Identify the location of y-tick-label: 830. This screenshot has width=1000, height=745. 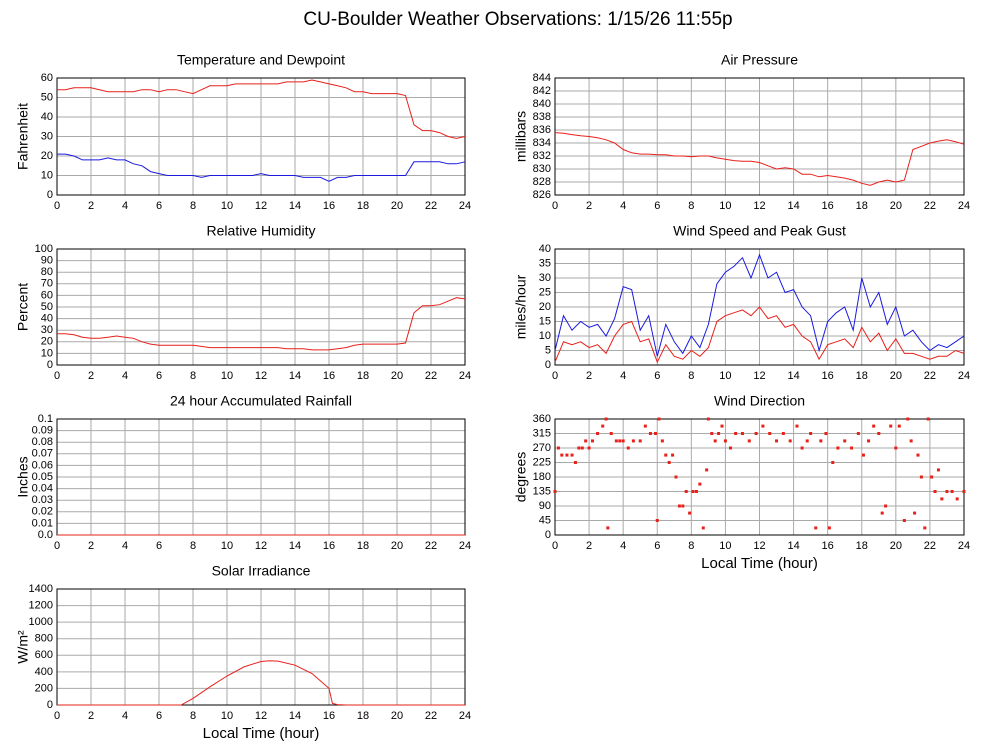
(542, 169).